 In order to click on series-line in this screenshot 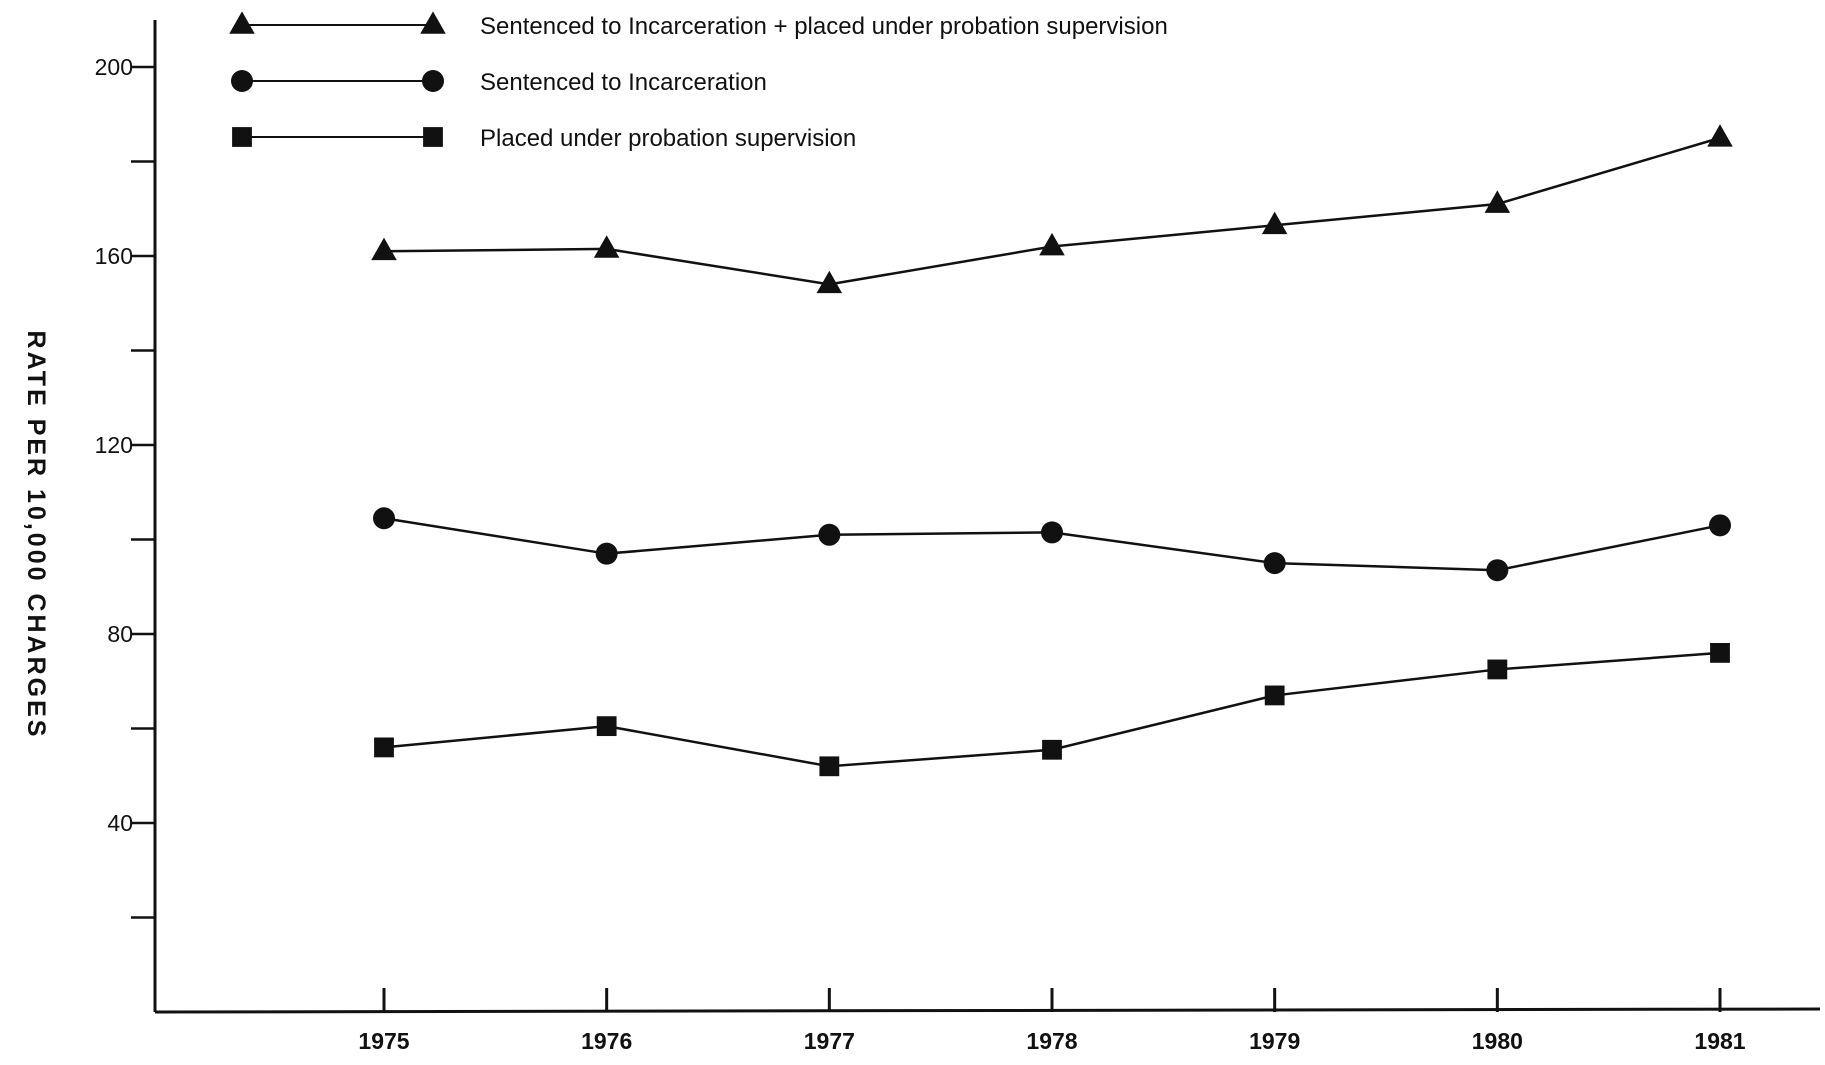, I will do `click(1052, 211)`.